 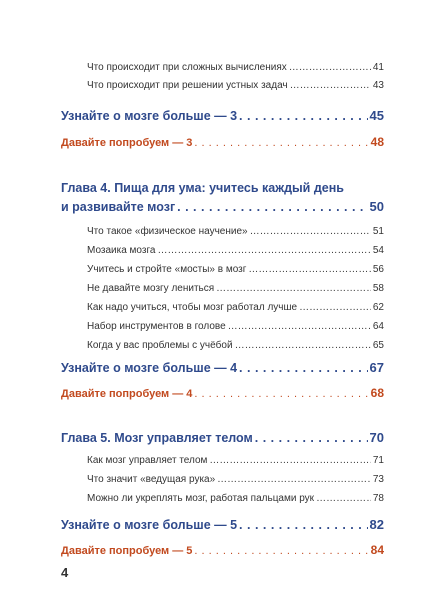 What do you see at coordinates (378, 231) in the screenshot?
I see `toc-entry-page: 51` at bounding box center [378, 231].